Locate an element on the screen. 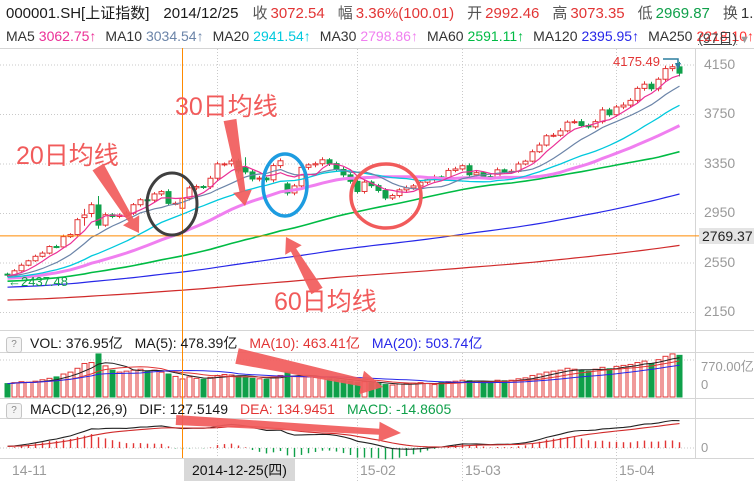 The height and width of the screenshot is (483, 754). ma-value: 2941.54↑ is located at coordinates (282, 36).